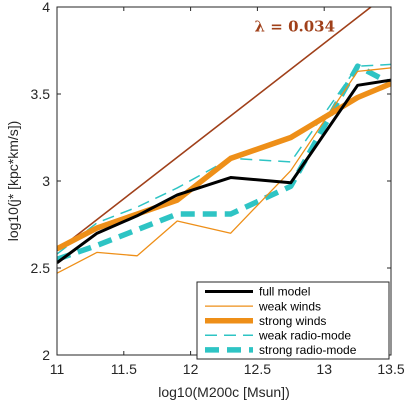 This screenshot has width=407, height=407. I want to click on y-axis-label: log10(j* [kpc*km/s]), so click(13, 181).